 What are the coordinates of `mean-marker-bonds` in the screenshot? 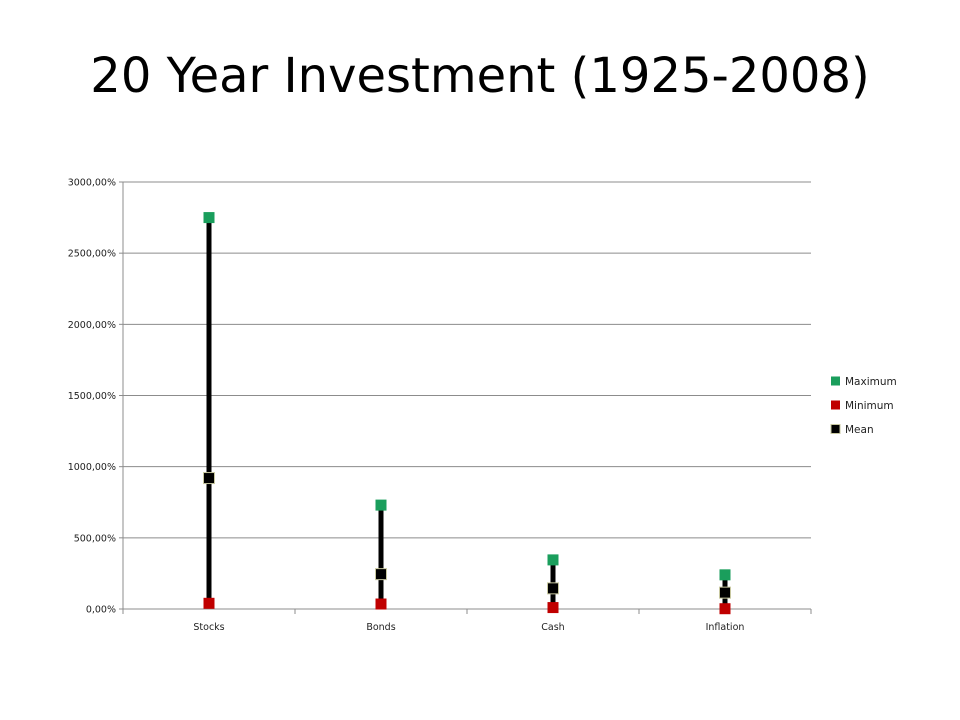 It's located at (381, 574).